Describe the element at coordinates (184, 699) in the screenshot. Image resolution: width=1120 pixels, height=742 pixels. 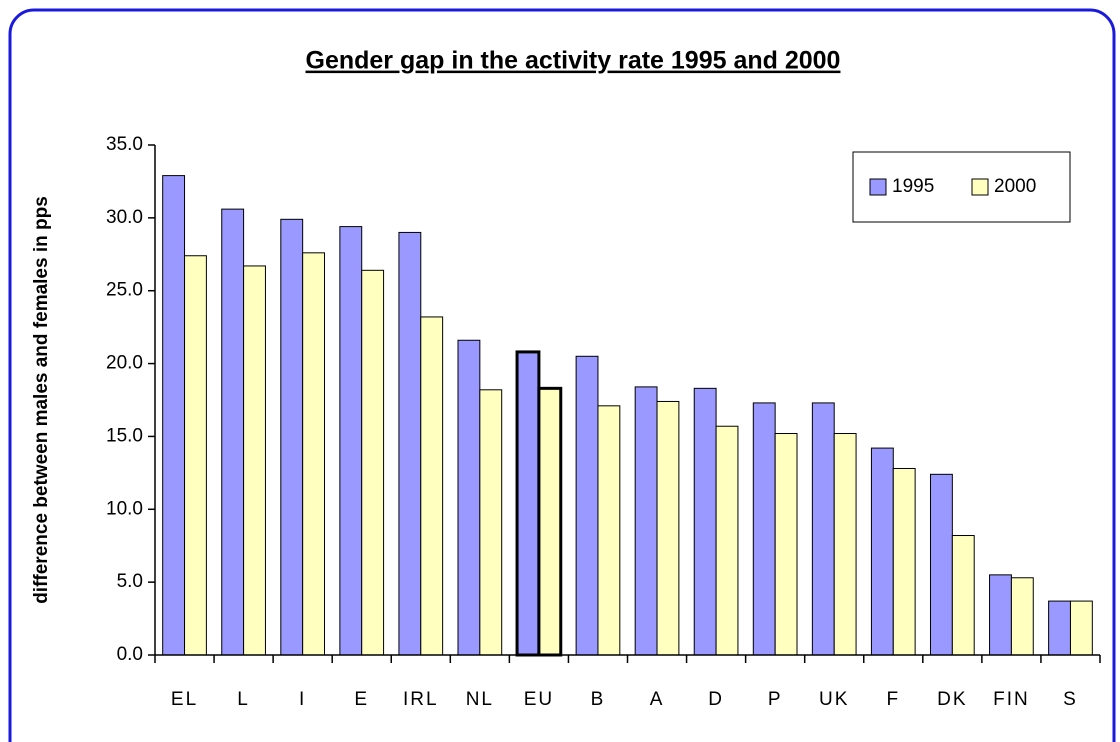
I see `x-tick-label: EL` at that location.